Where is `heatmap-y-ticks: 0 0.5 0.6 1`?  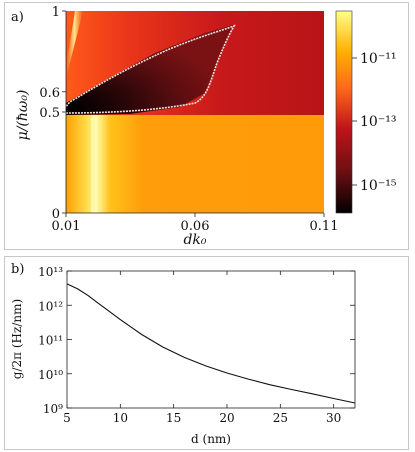
heatmap-y-ticks: 0 0.5 0.6 1 is located at coordinates (52, 113).